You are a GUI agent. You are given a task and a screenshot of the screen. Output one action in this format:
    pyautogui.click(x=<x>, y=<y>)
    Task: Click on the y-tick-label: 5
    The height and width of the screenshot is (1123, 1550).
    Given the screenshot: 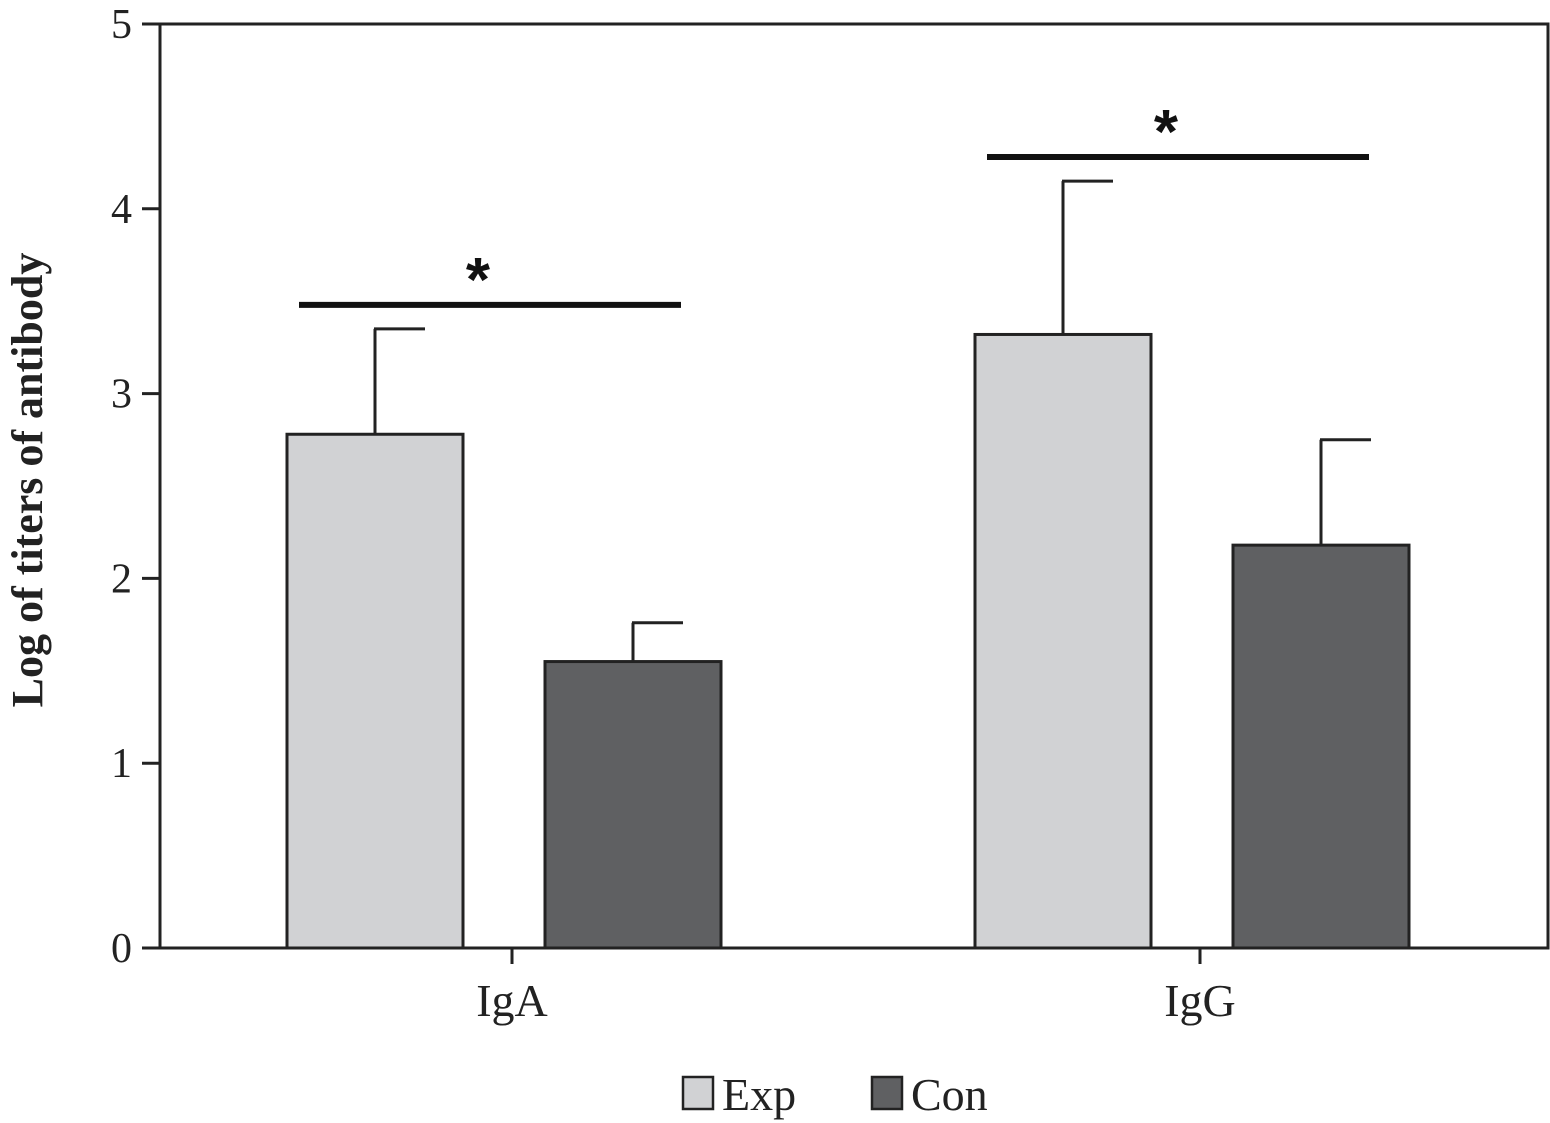 What is the action you would take?
    pyautogui.click(x=121, y=25)
    